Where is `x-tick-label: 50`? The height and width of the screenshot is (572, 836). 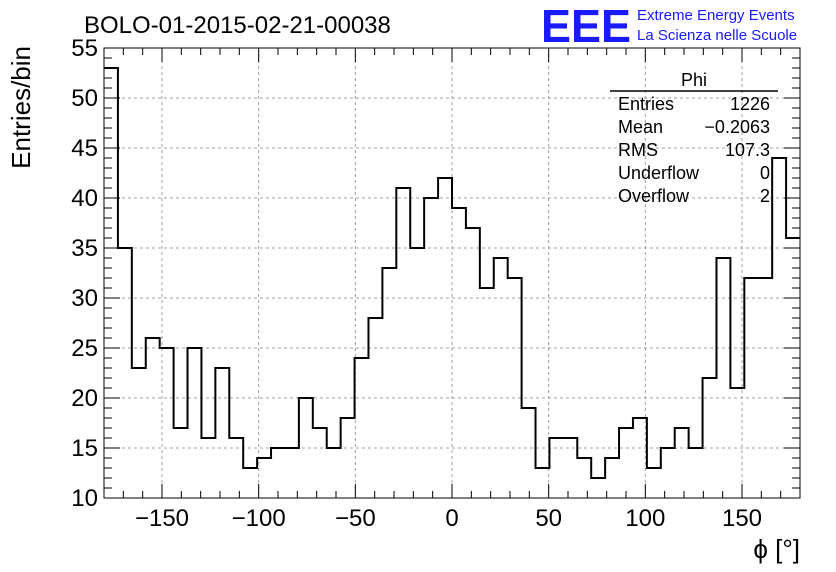 x-tick-label: 50 is located at coordinates (548, 518).